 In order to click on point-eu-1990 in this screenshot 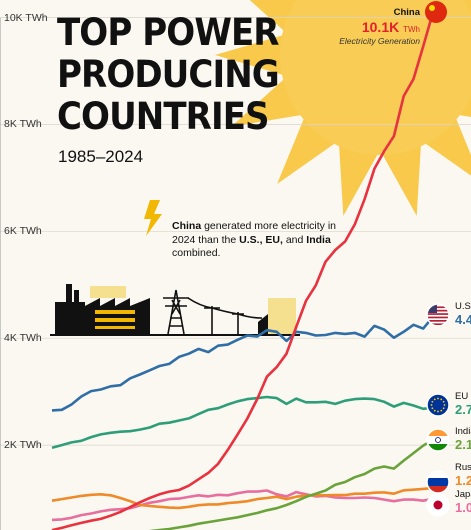, I will do `click(101, 434)`.